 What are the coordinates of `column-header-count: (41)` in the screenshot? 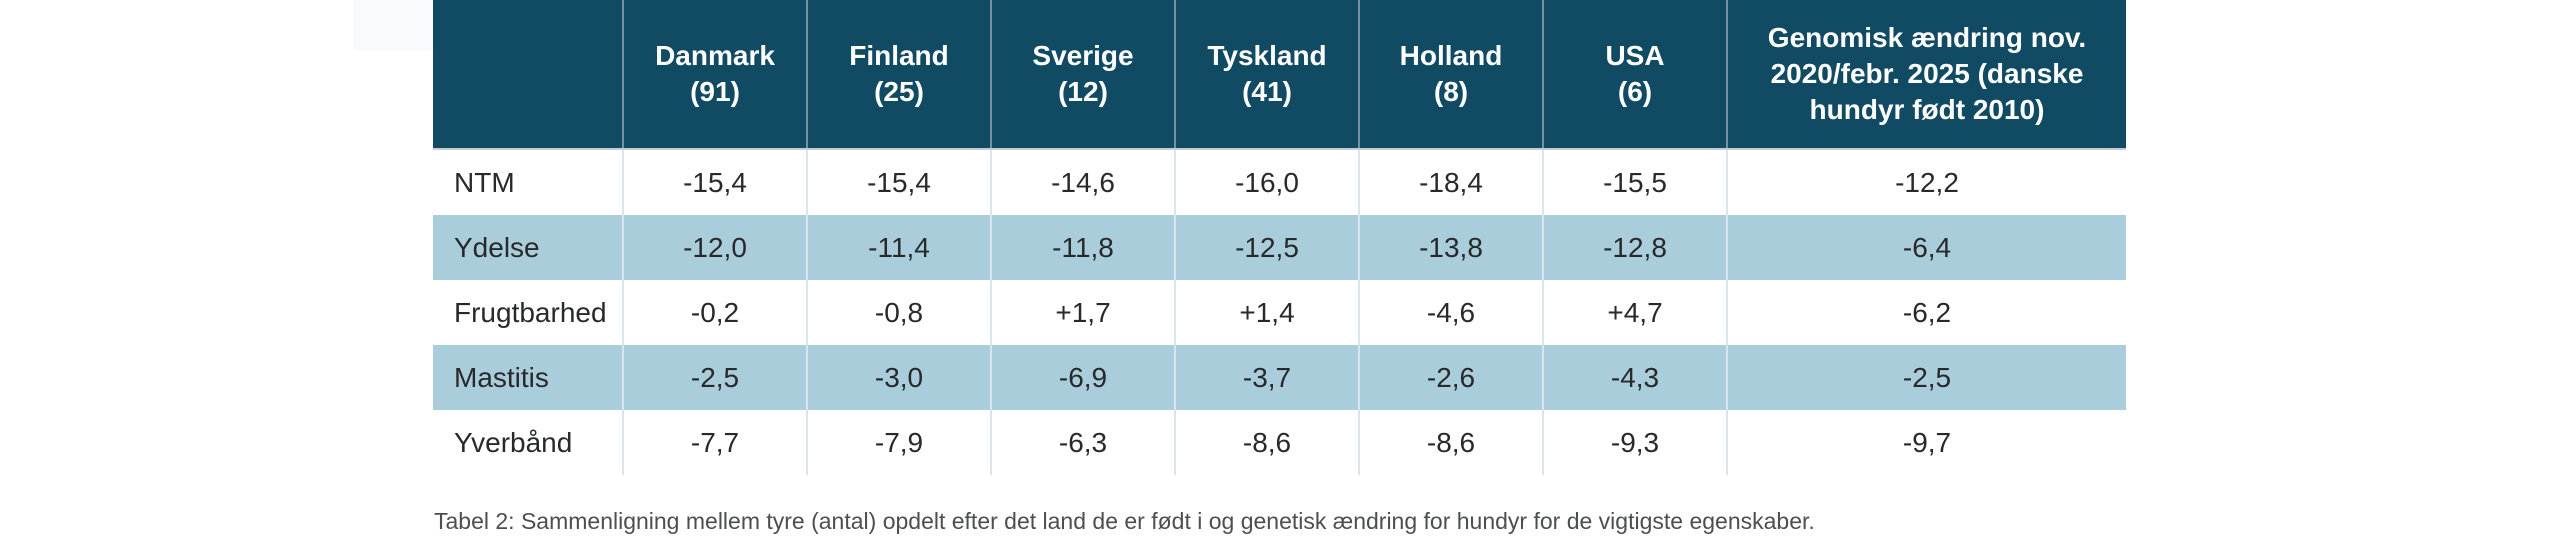 It's located at (1267, 91).